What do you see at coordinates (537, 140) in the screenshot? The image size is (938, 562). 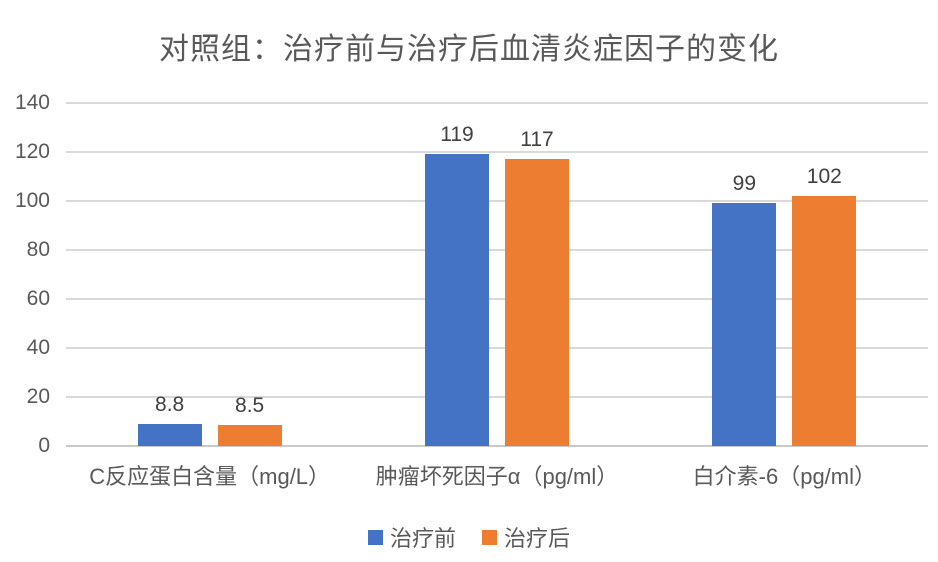 I see `bar-value-label: 117` at bounding box center [537, 140].